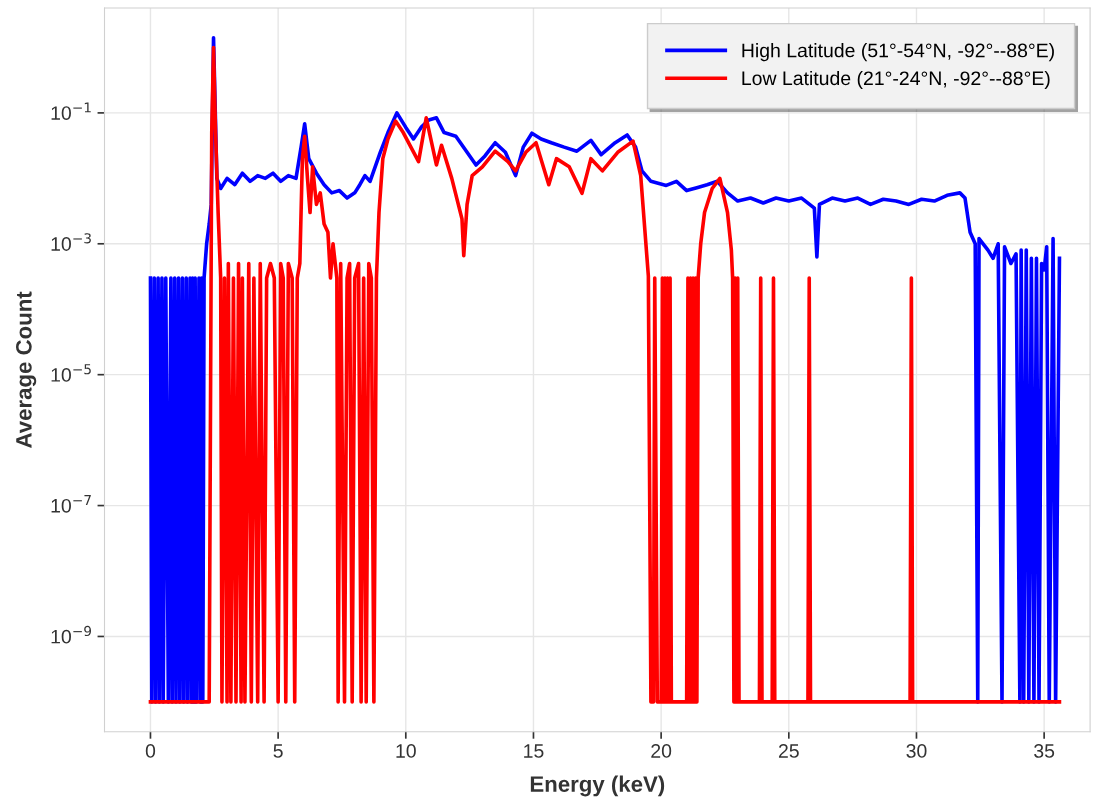  What do you see at coordinates (278, 751) in the screenshot?
I see `x-tick-label: 5` at bounding box center [278, 751].